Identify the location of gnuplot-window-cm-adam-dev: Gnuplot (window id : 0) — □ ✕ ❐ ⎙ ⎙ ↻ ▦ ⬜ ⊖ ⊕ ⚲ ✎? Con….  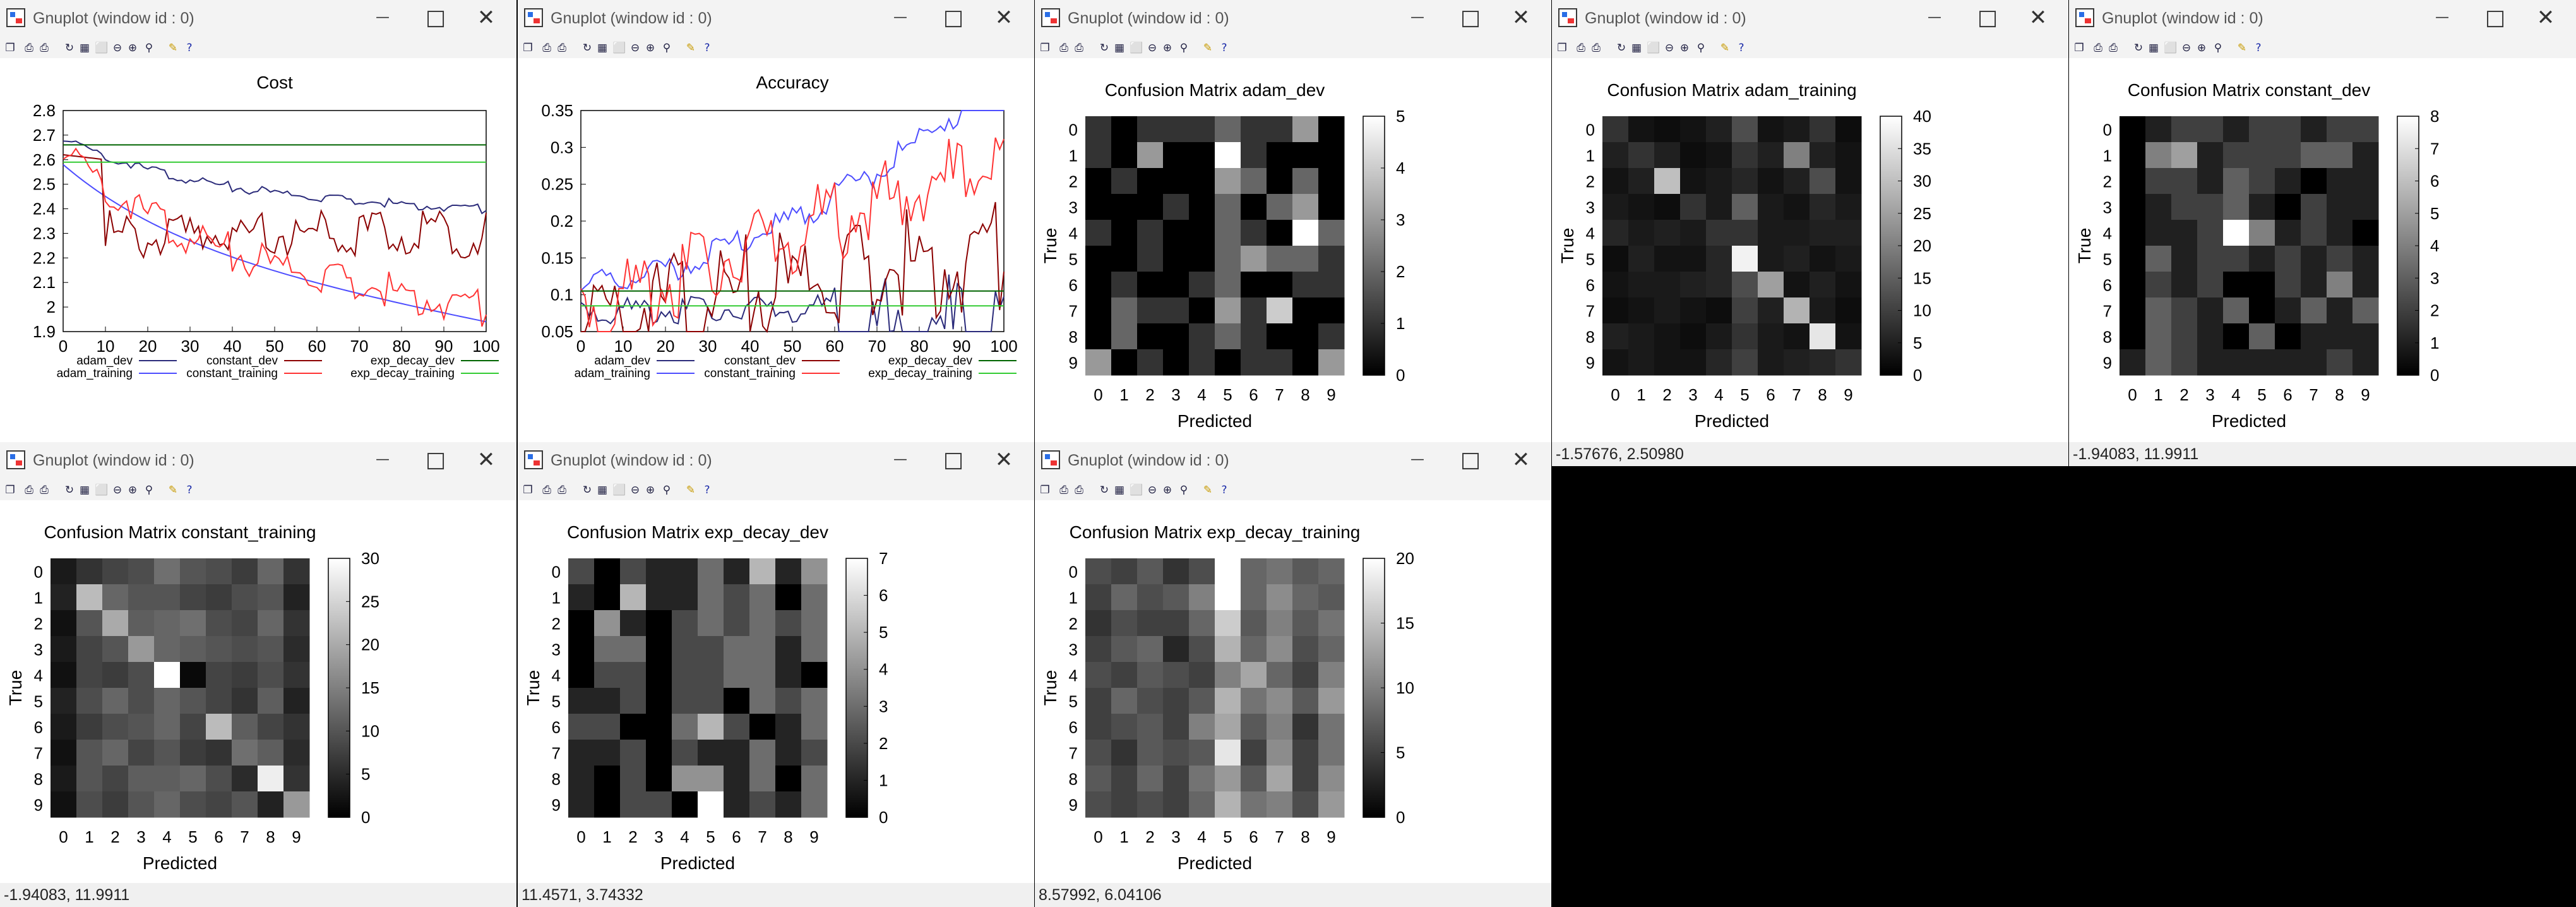
(1293, 221).